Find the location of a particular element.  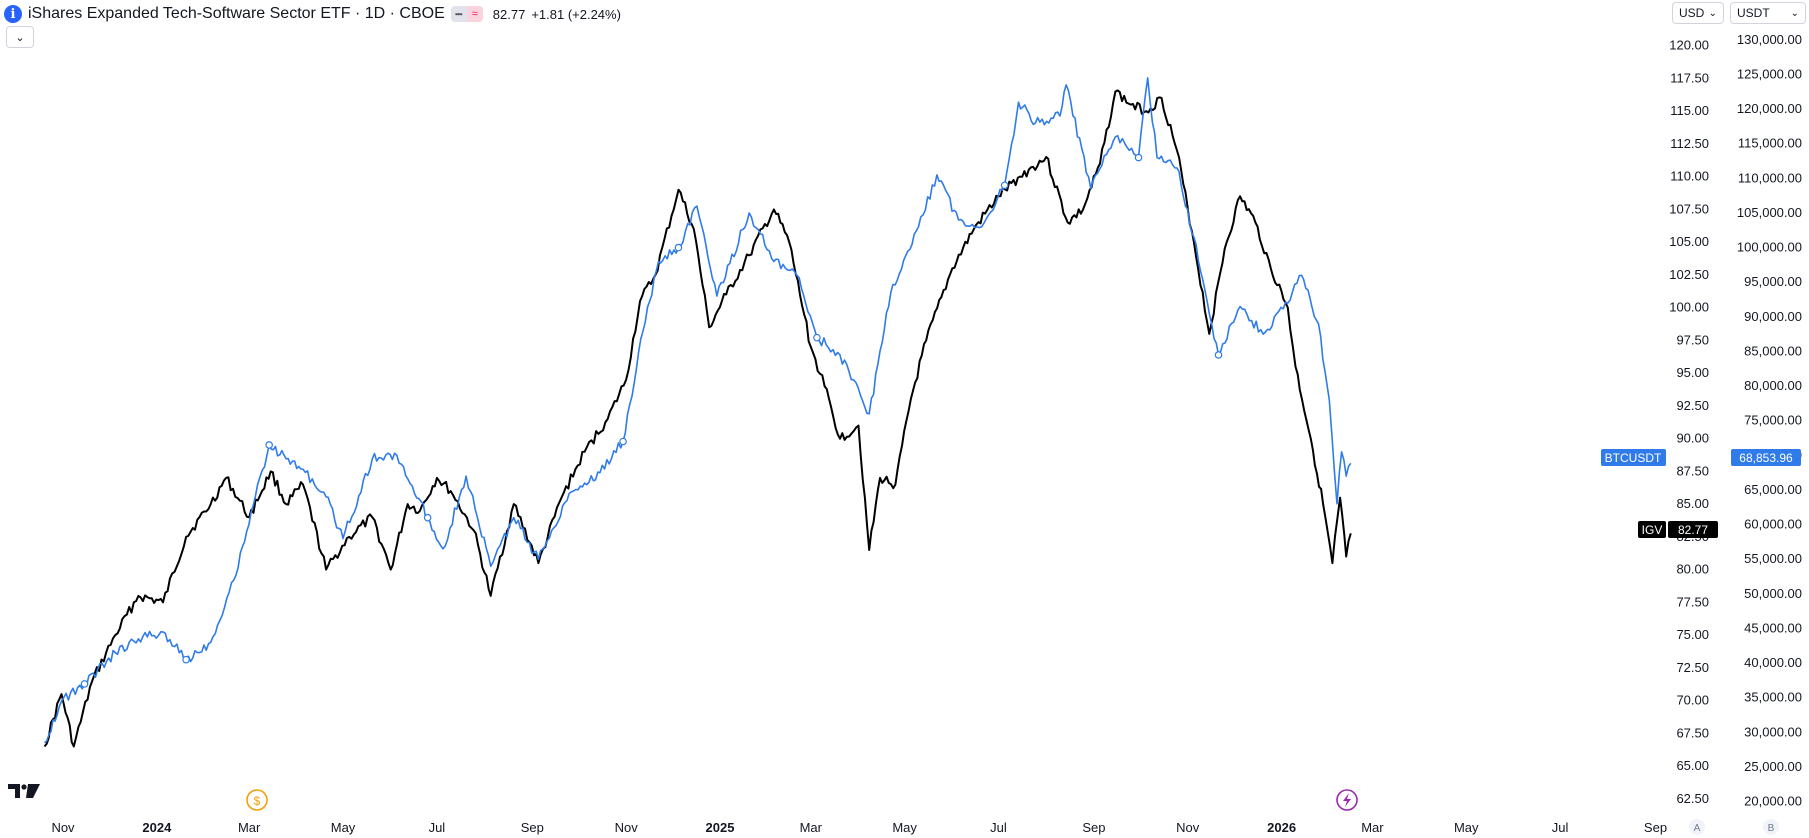

left-axis-tick-label: 97.50 is located at coordinates (1692, 339).